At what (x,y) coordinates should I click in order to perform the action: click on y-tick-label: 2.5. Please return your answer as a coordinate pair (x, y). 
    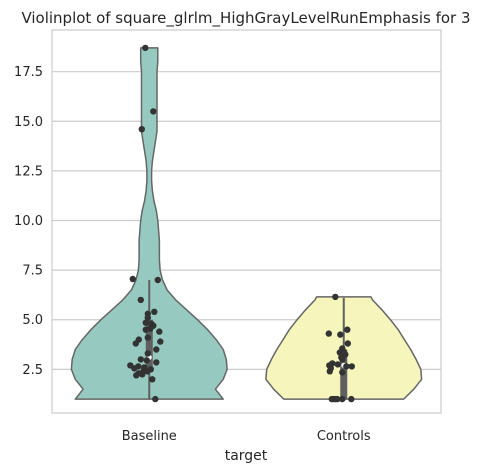
    Looking at the image, I should click on (32, 370).